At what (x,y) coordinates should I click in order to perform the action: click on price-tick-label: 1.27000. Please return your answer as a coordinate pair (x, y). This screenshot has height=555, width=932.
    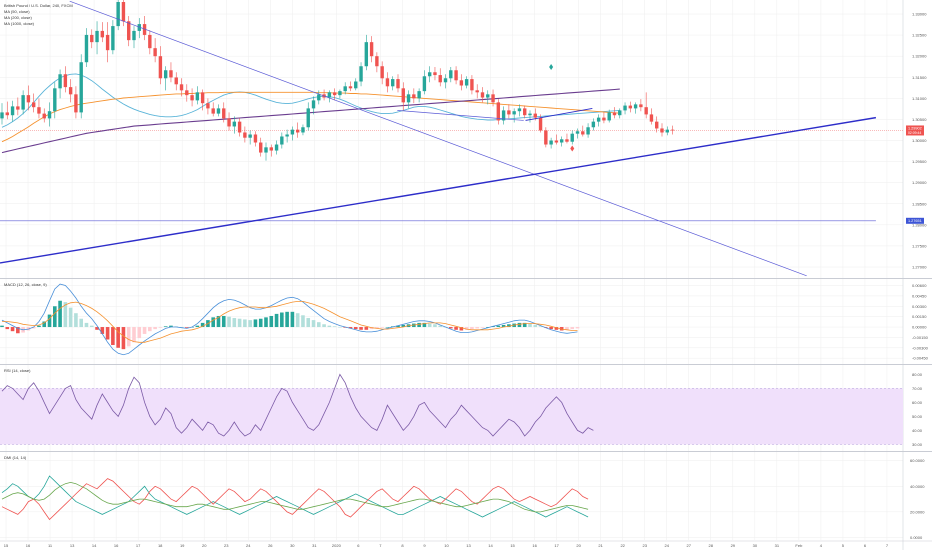
    Looking at the image, I should click on (919, 267).